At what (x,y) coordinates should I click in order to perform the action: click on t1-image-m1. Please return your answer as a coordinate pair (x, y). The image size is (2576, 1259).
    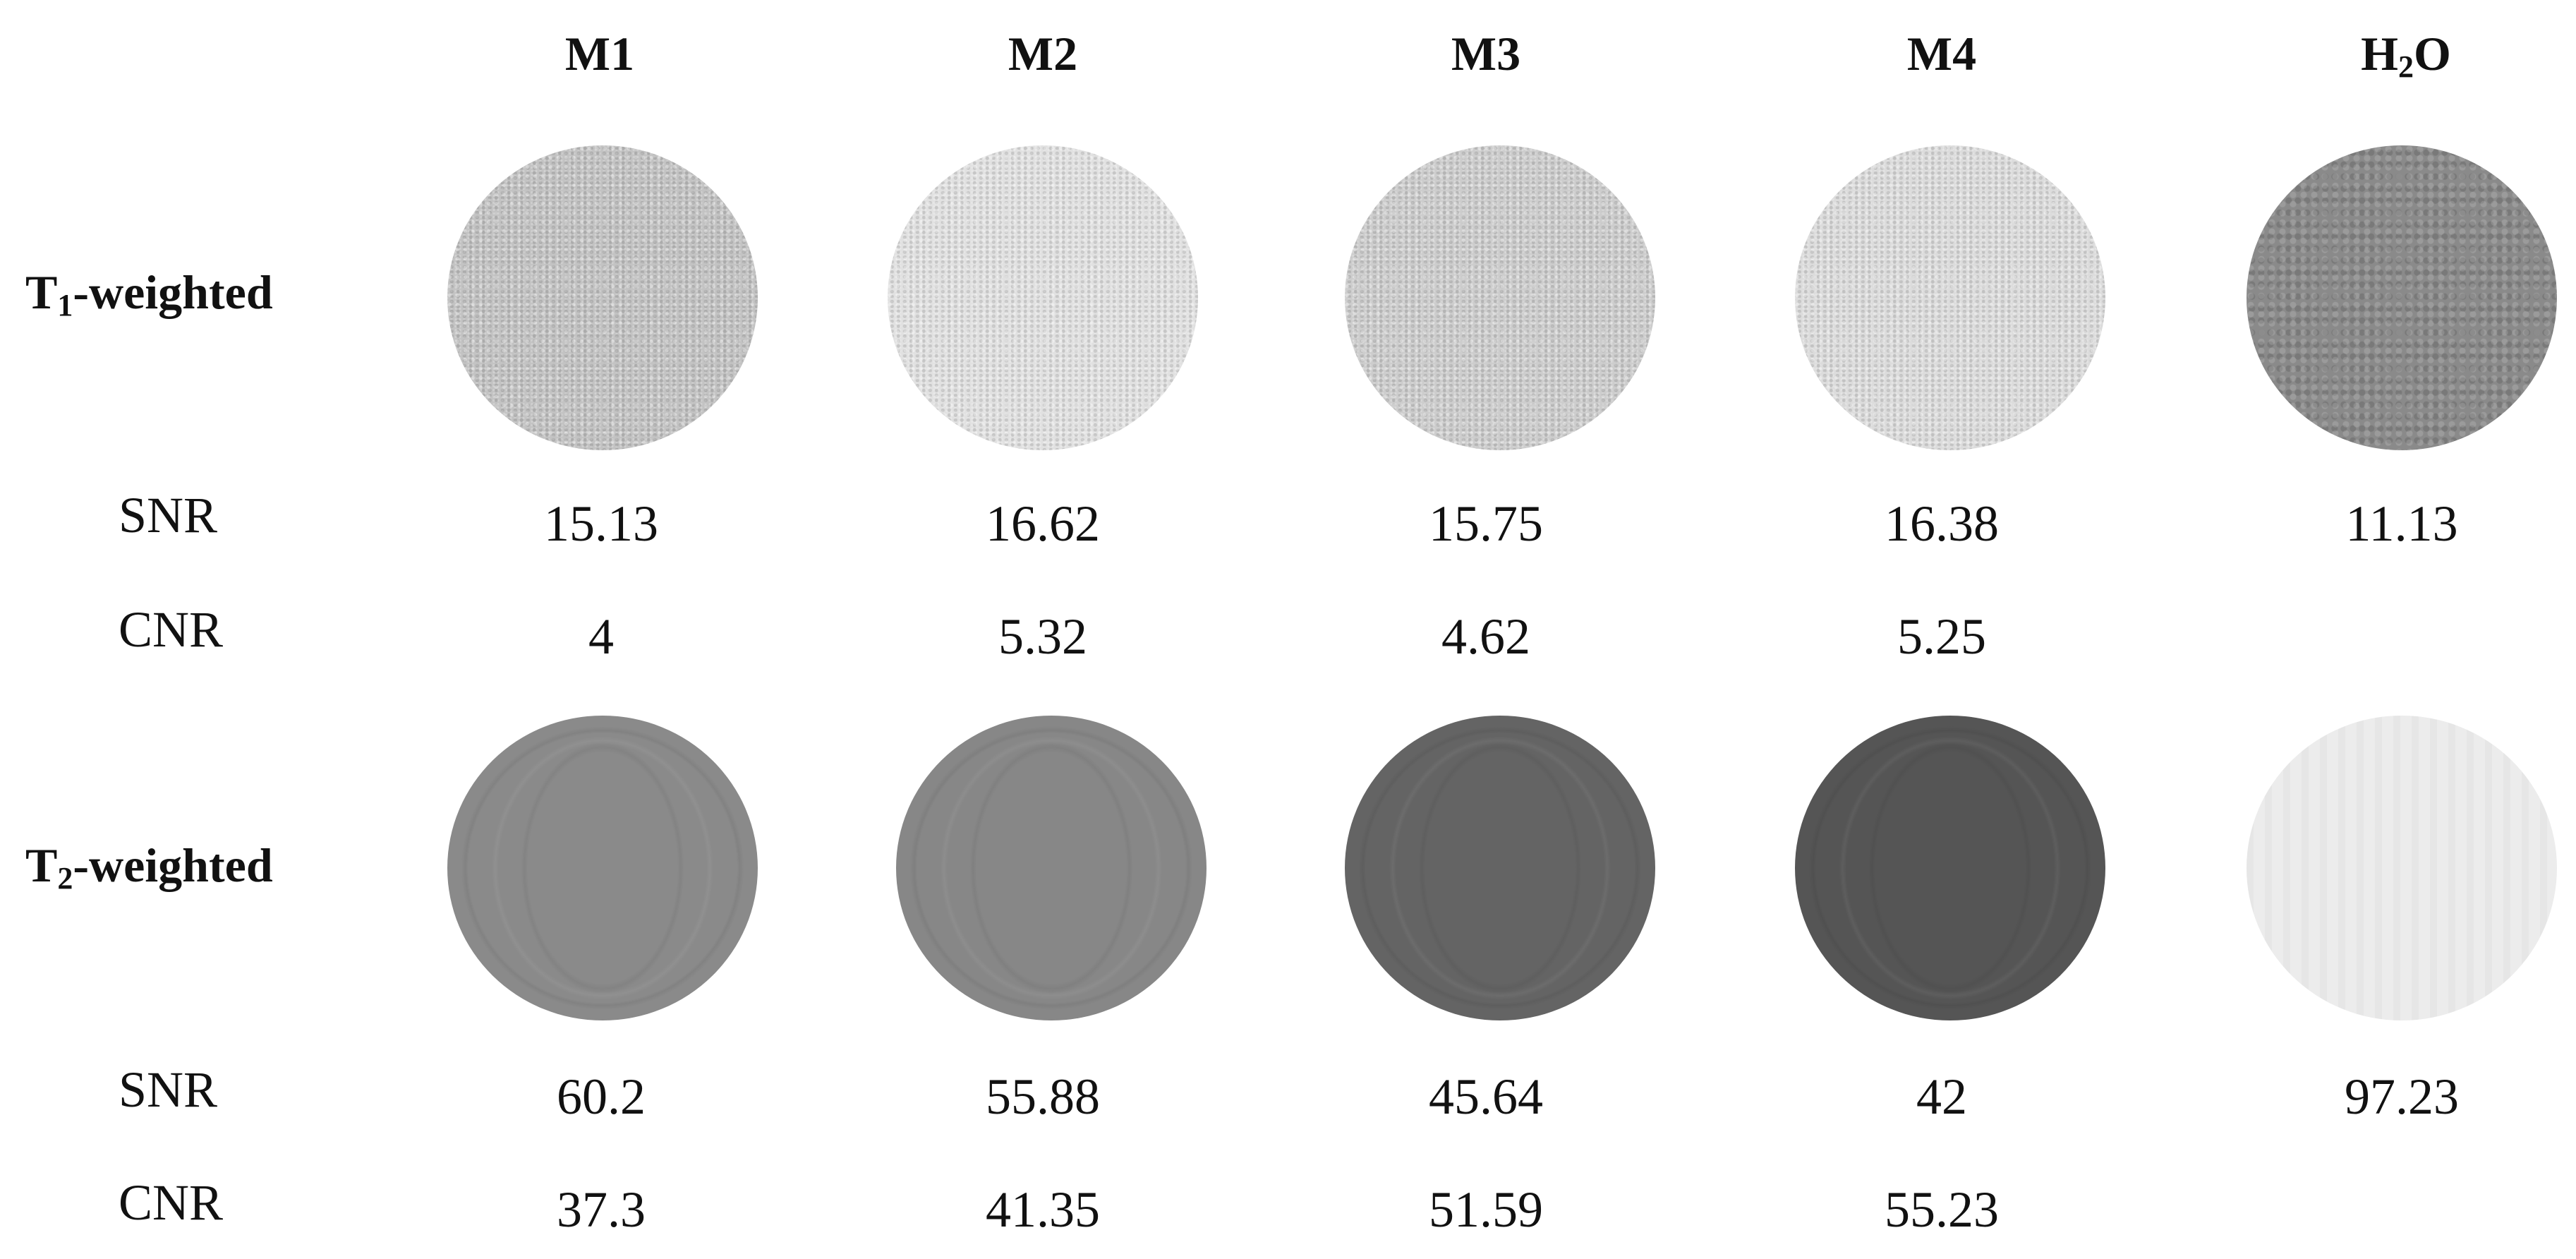
    Looking at the image, I should click on (602, 297).